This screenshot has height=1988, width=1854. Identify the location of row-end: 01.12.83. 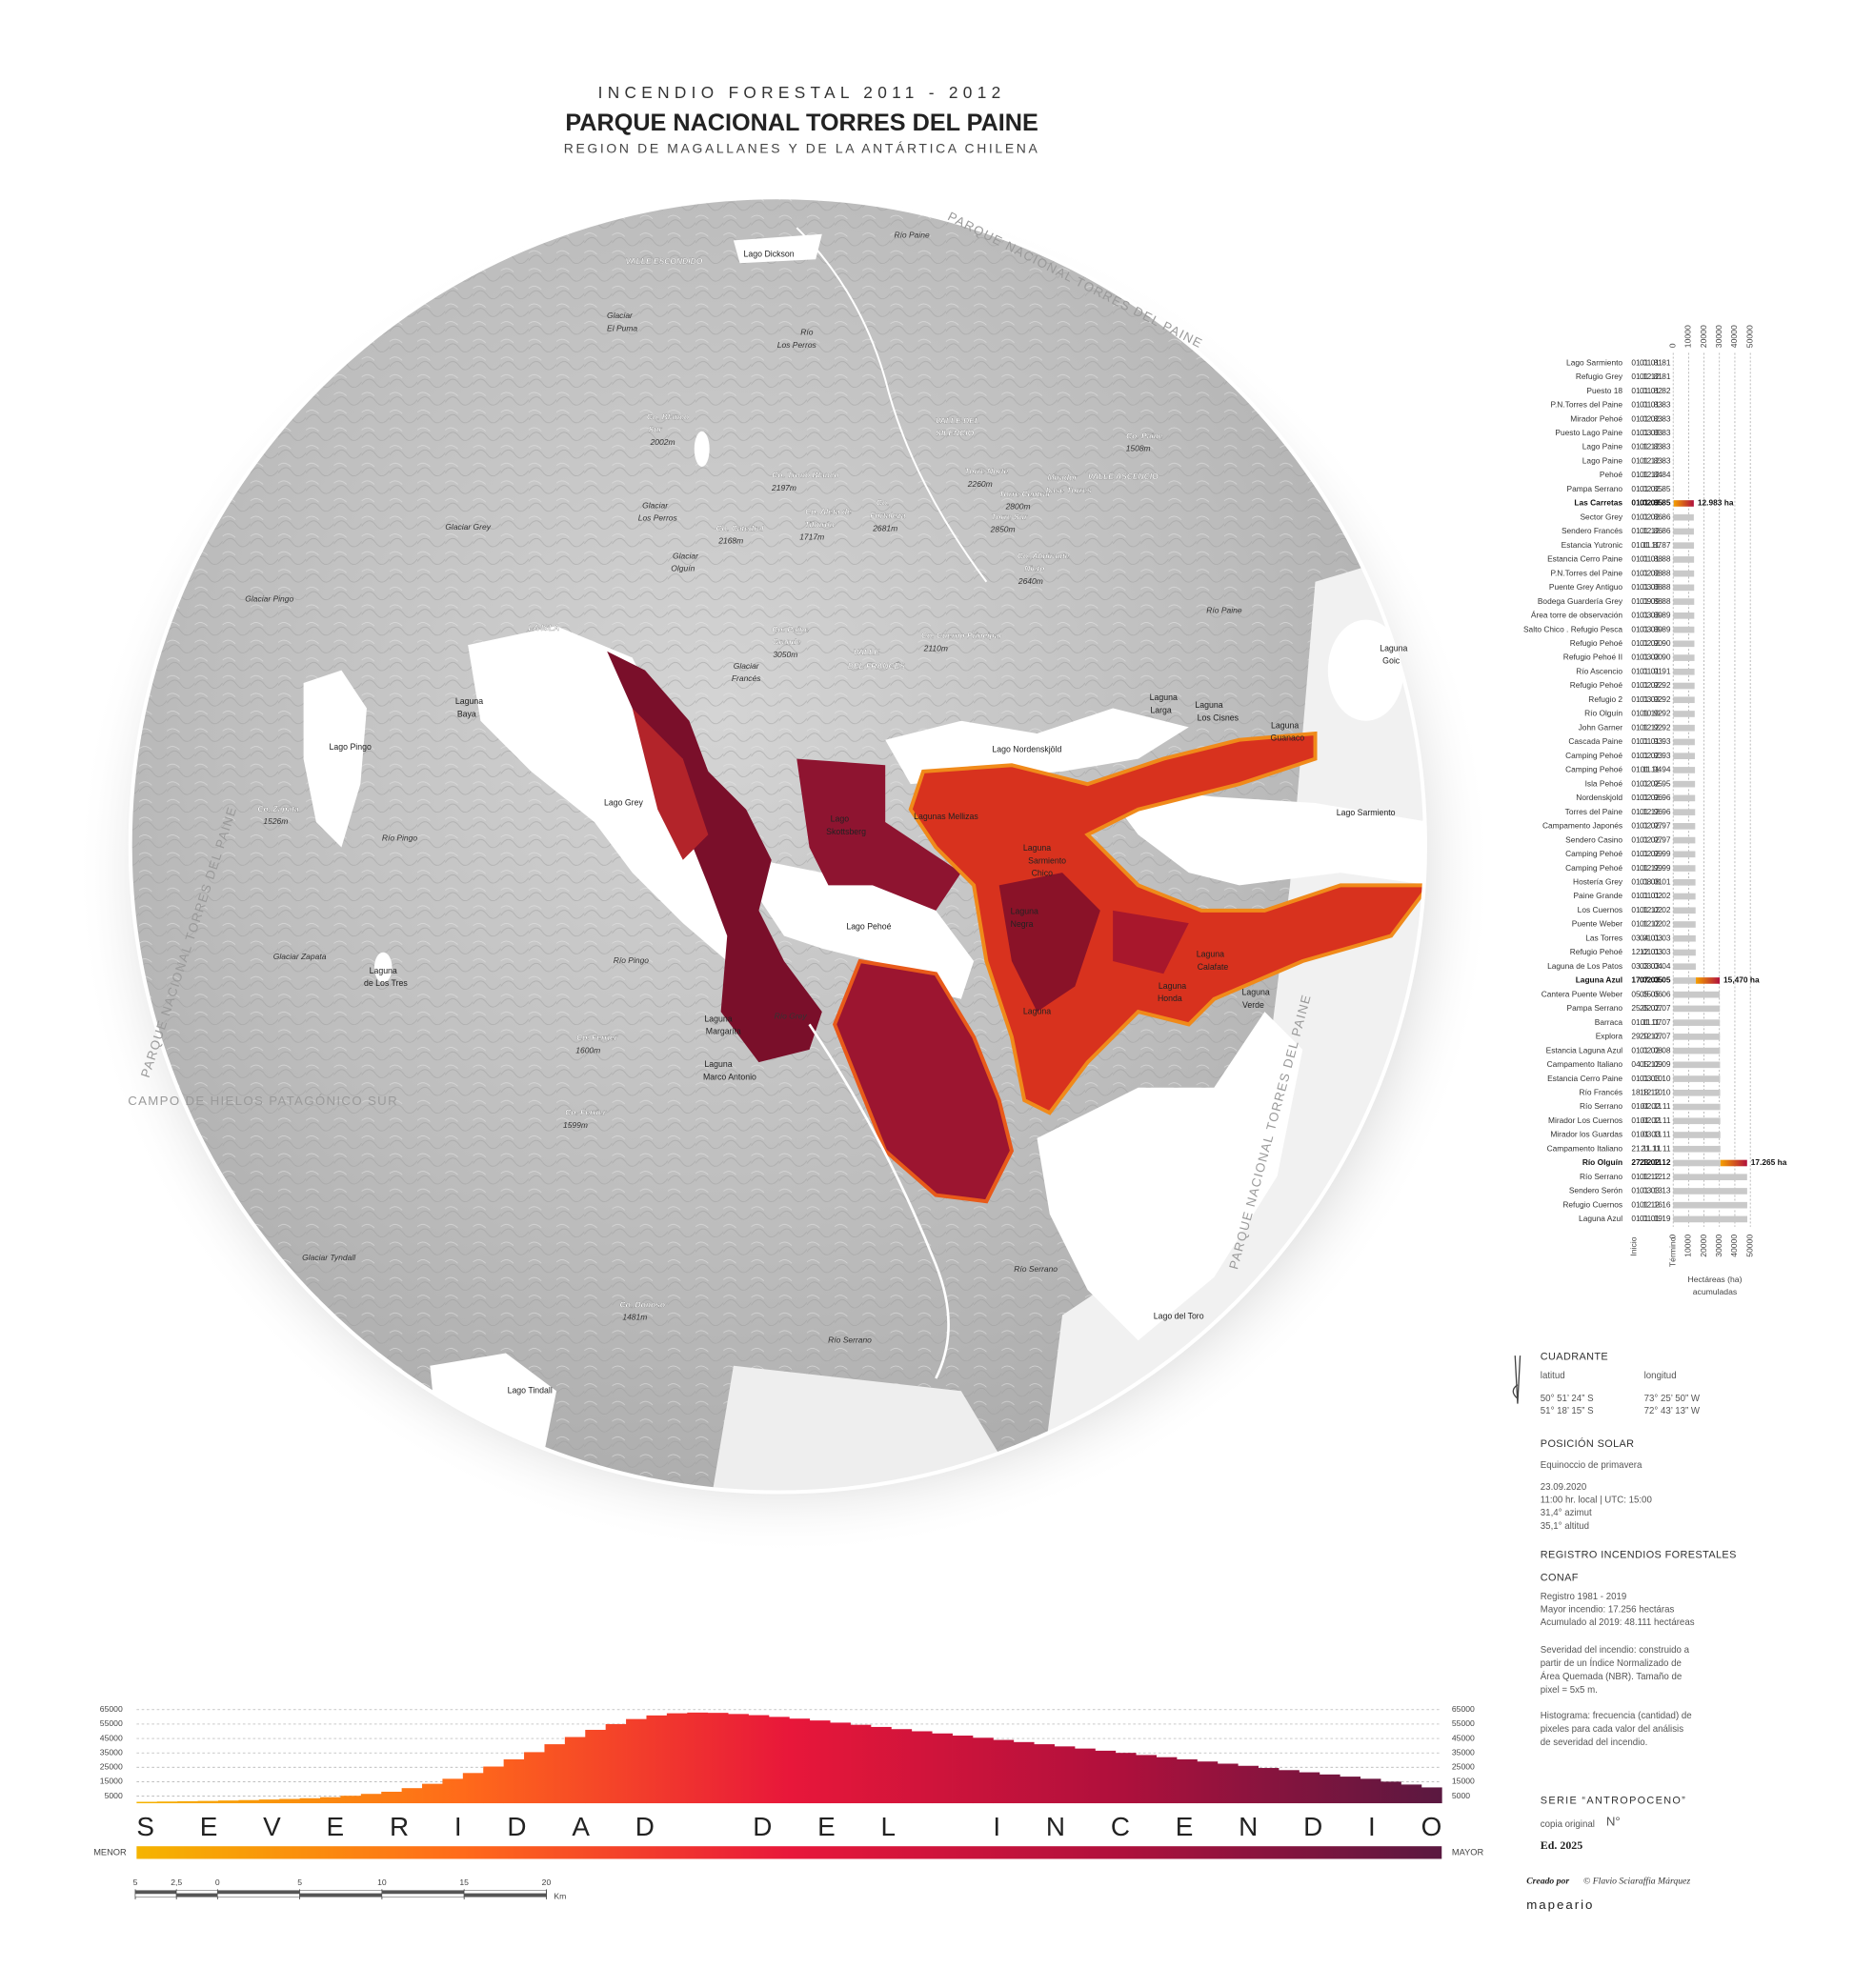
(1655, 447).